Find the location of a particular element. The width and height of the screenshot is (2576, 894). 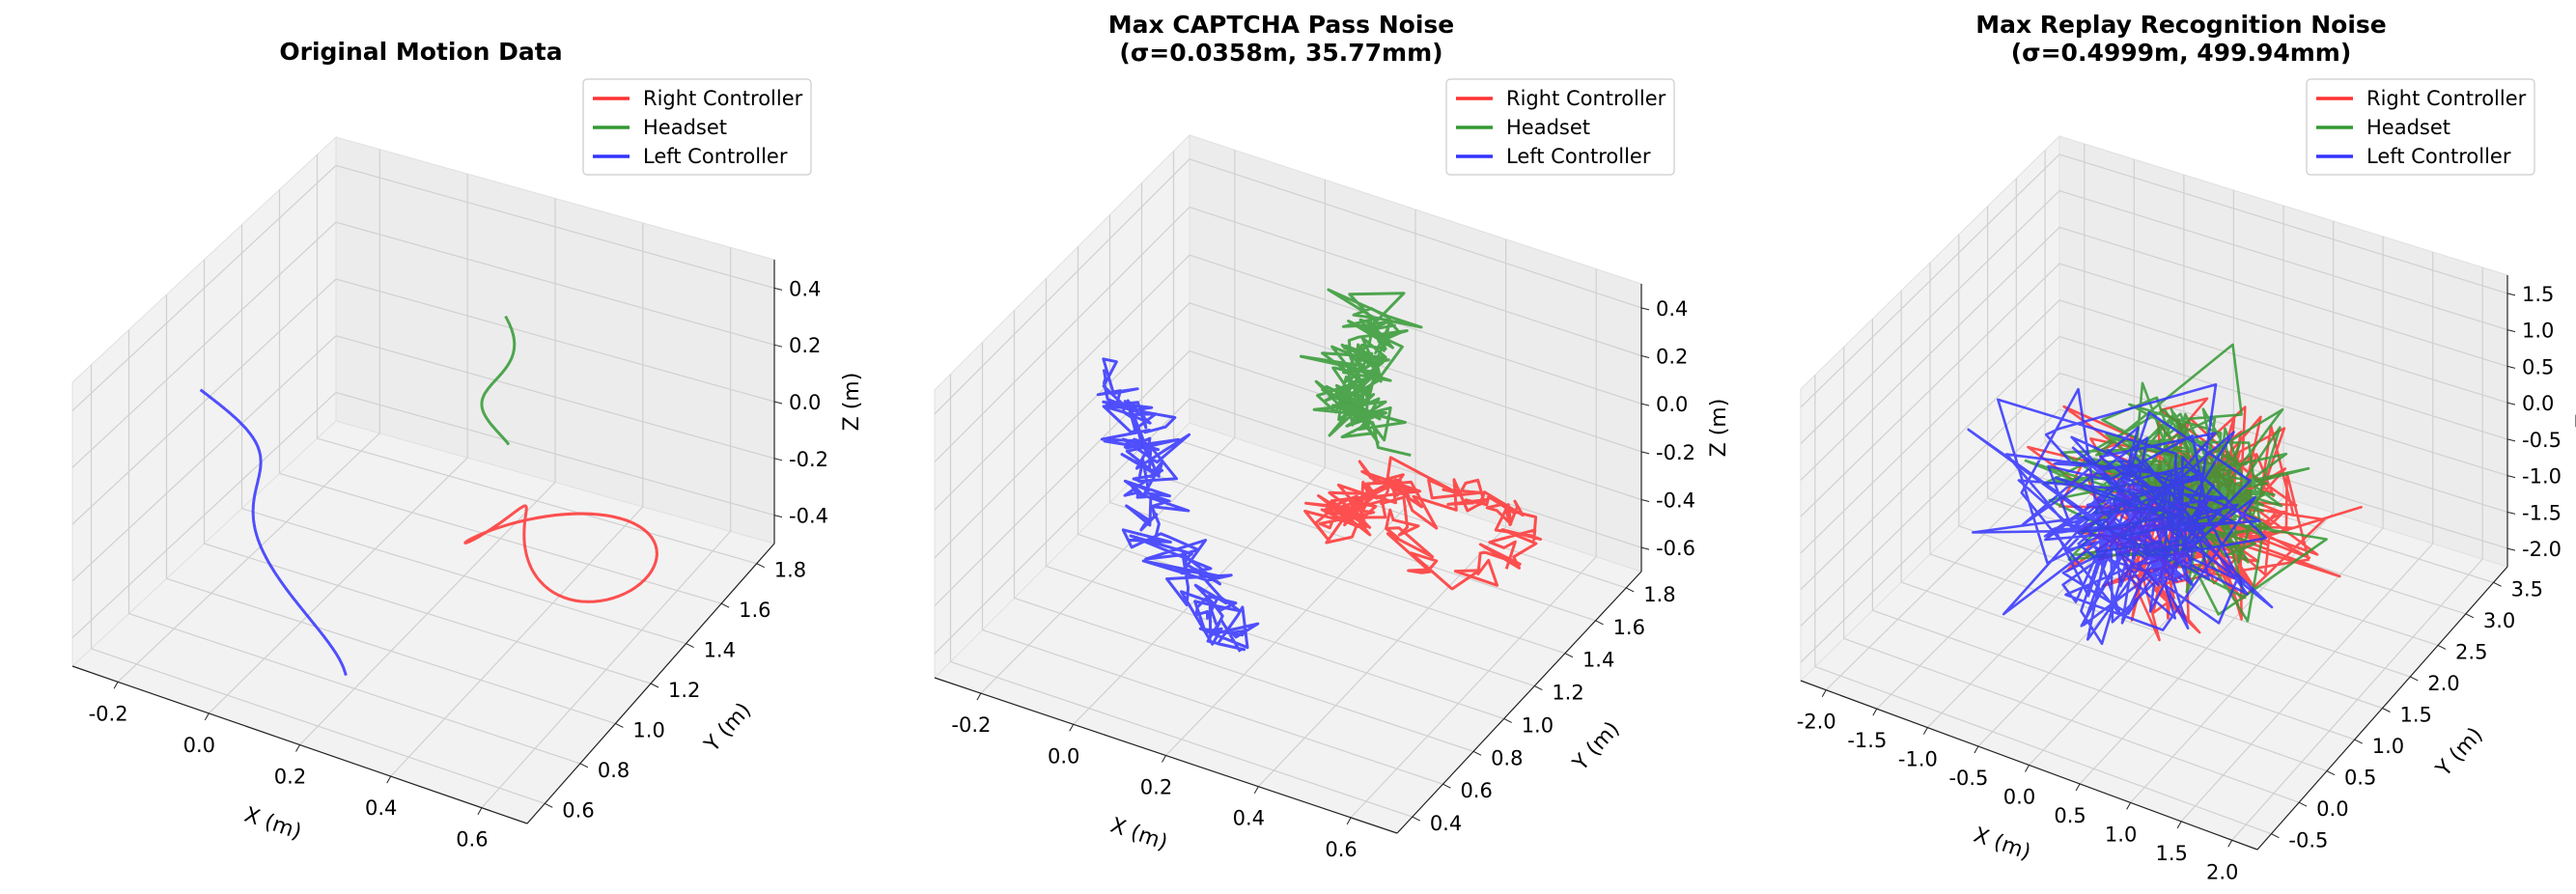

y-tick-label: 3.5 is located at coordinates (2527, 589).